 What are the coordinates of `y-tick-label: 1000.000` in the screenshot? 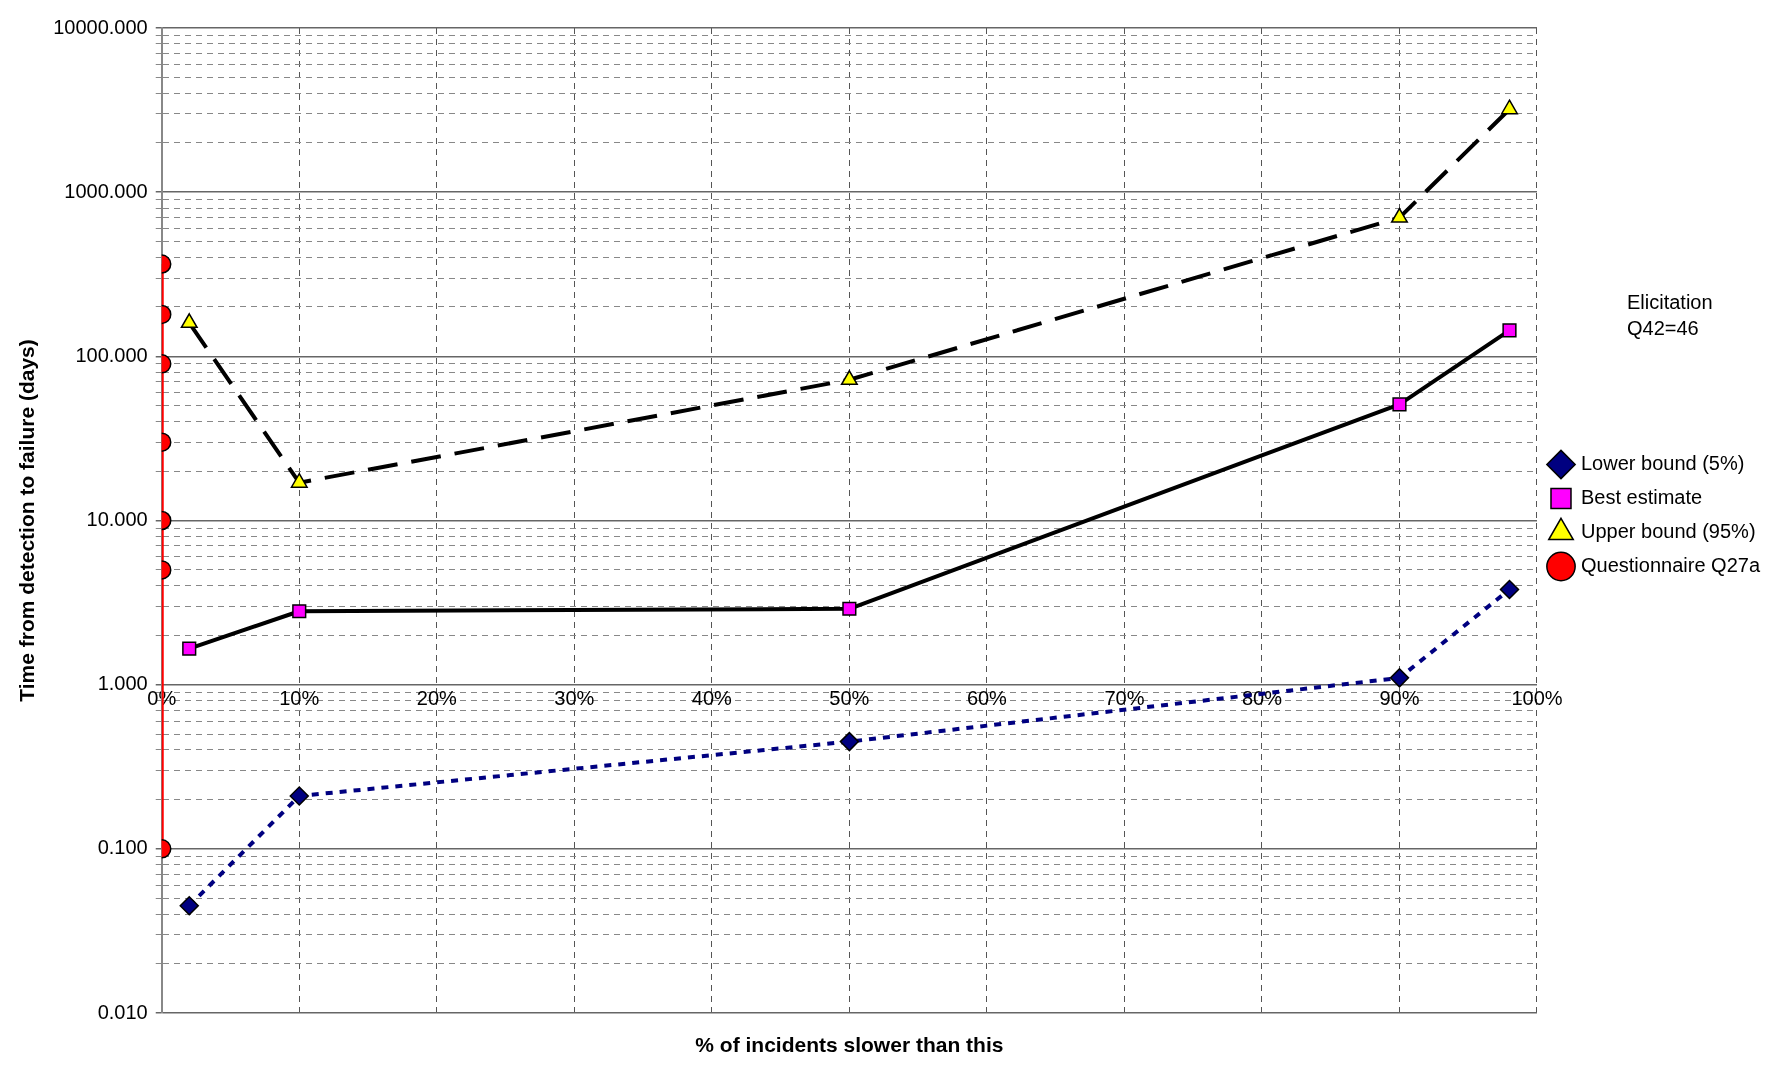 It's located at (106, 190).